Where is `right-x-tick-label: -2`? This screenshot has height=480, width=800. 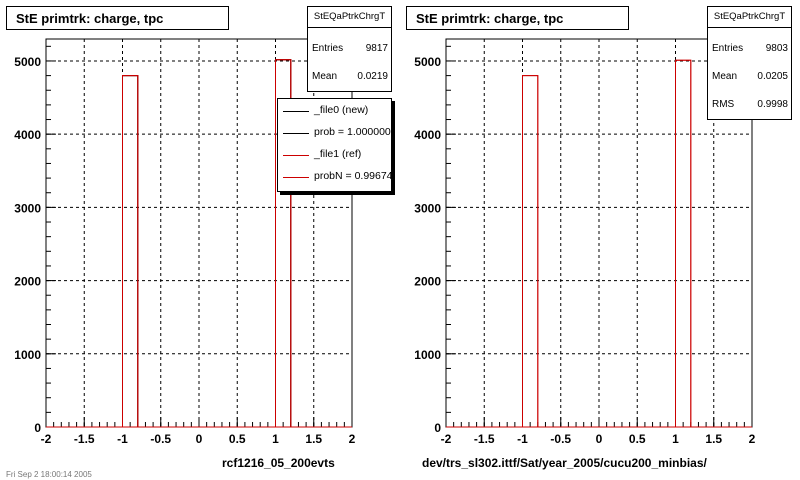
right-x-tick-label: -2 is located at coordinates (446, 439).